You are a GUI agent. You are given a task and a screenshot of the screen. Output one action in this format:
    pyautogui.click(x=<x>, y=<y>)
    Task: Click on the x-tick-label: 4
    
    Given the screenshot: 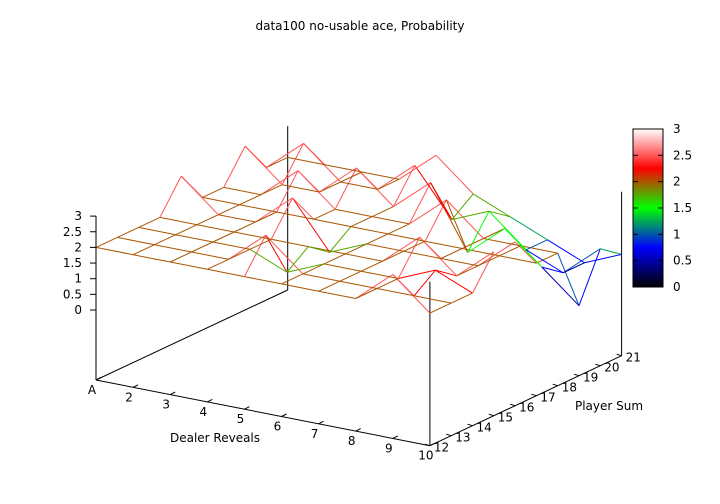 What is the action you would take?
    pyautogui.click(x=203, y=412)
    